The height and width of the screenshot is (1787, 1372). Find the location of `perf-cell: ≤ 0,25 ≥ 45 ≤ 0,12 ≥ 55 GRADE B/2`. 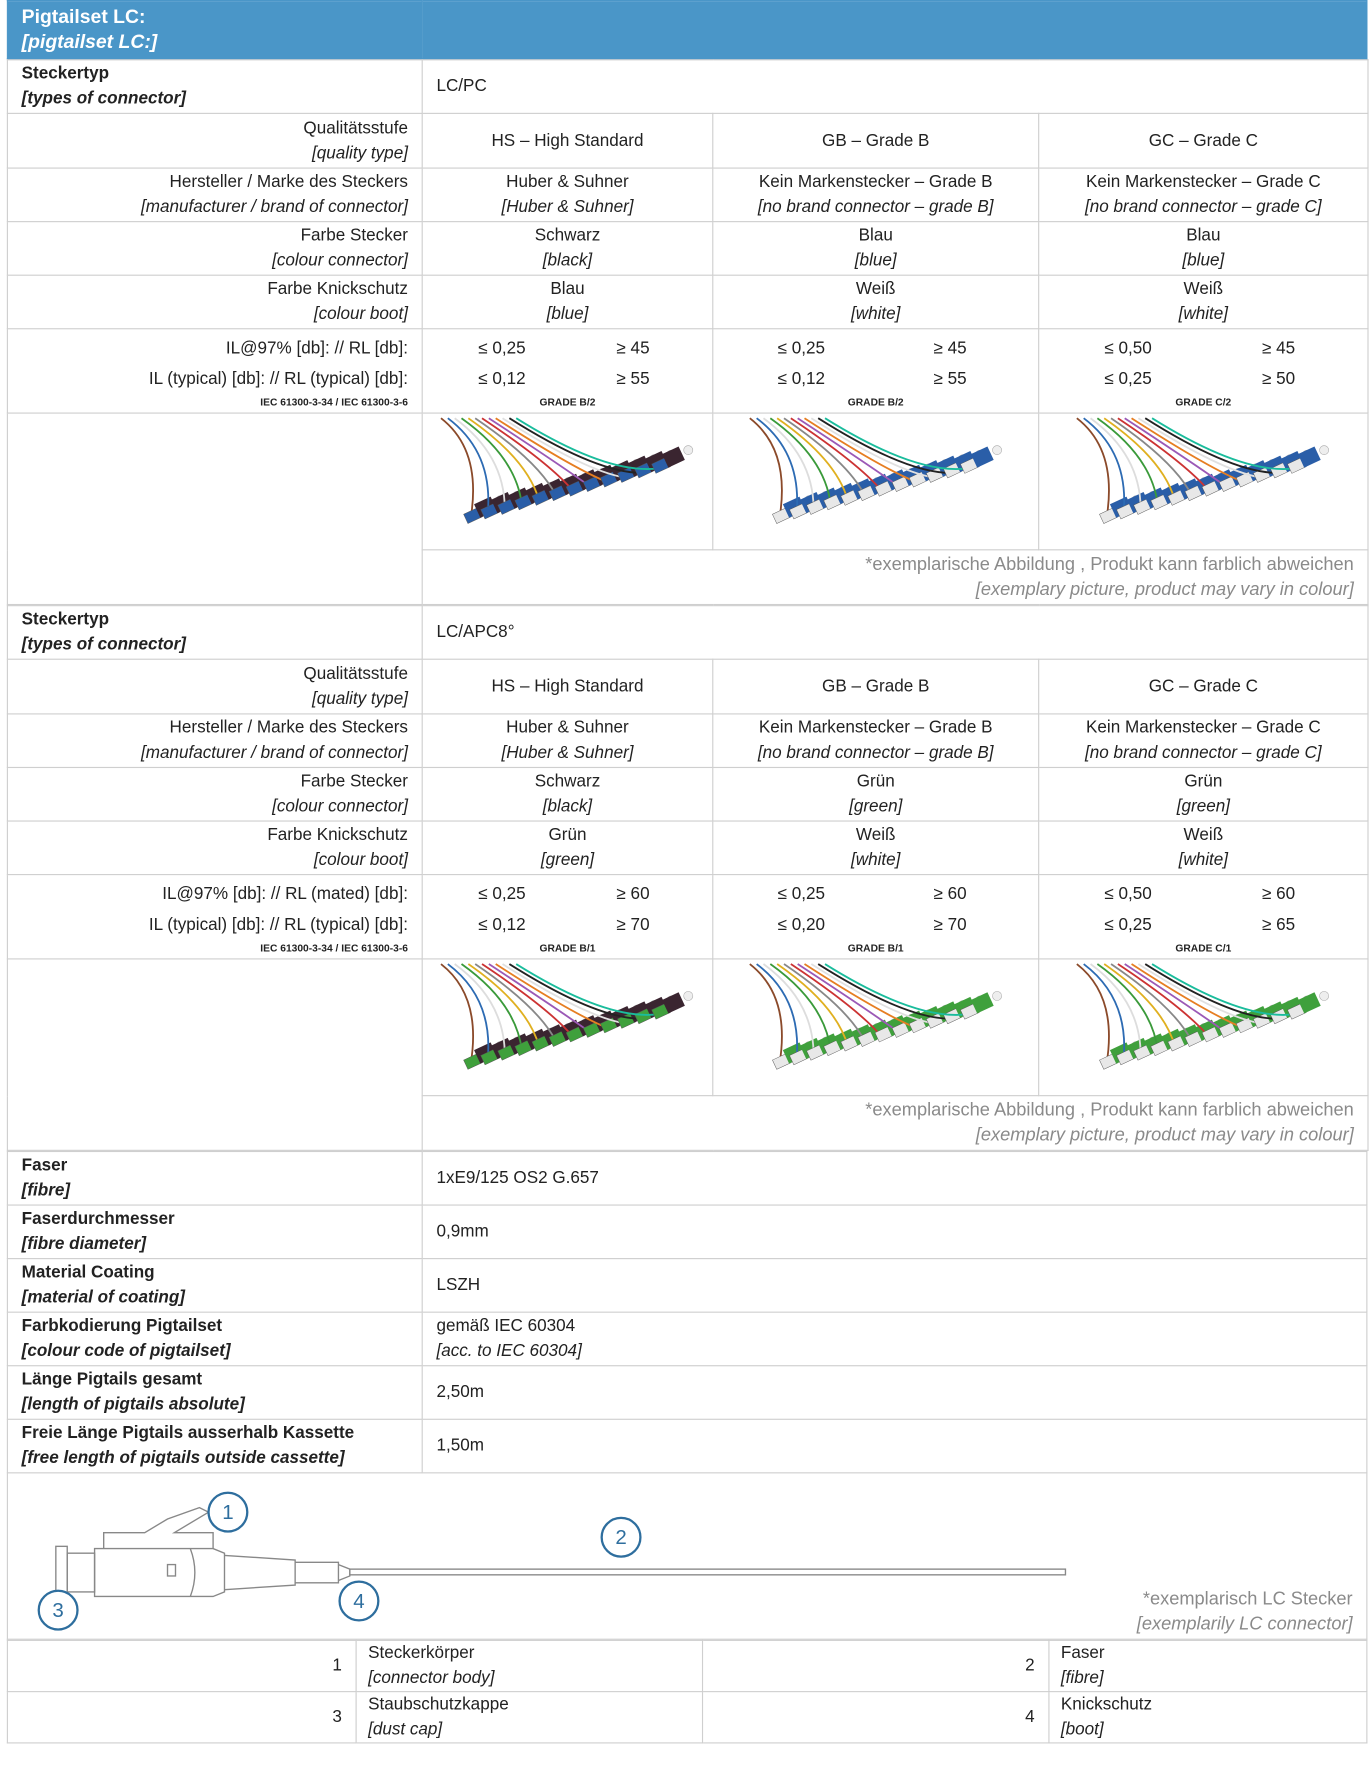

perf-cell: ≤ 0,25 ≥ 45 ≤ 0,12 ≥ 55 GRADE B/2 is located at coordinates (567, 371).